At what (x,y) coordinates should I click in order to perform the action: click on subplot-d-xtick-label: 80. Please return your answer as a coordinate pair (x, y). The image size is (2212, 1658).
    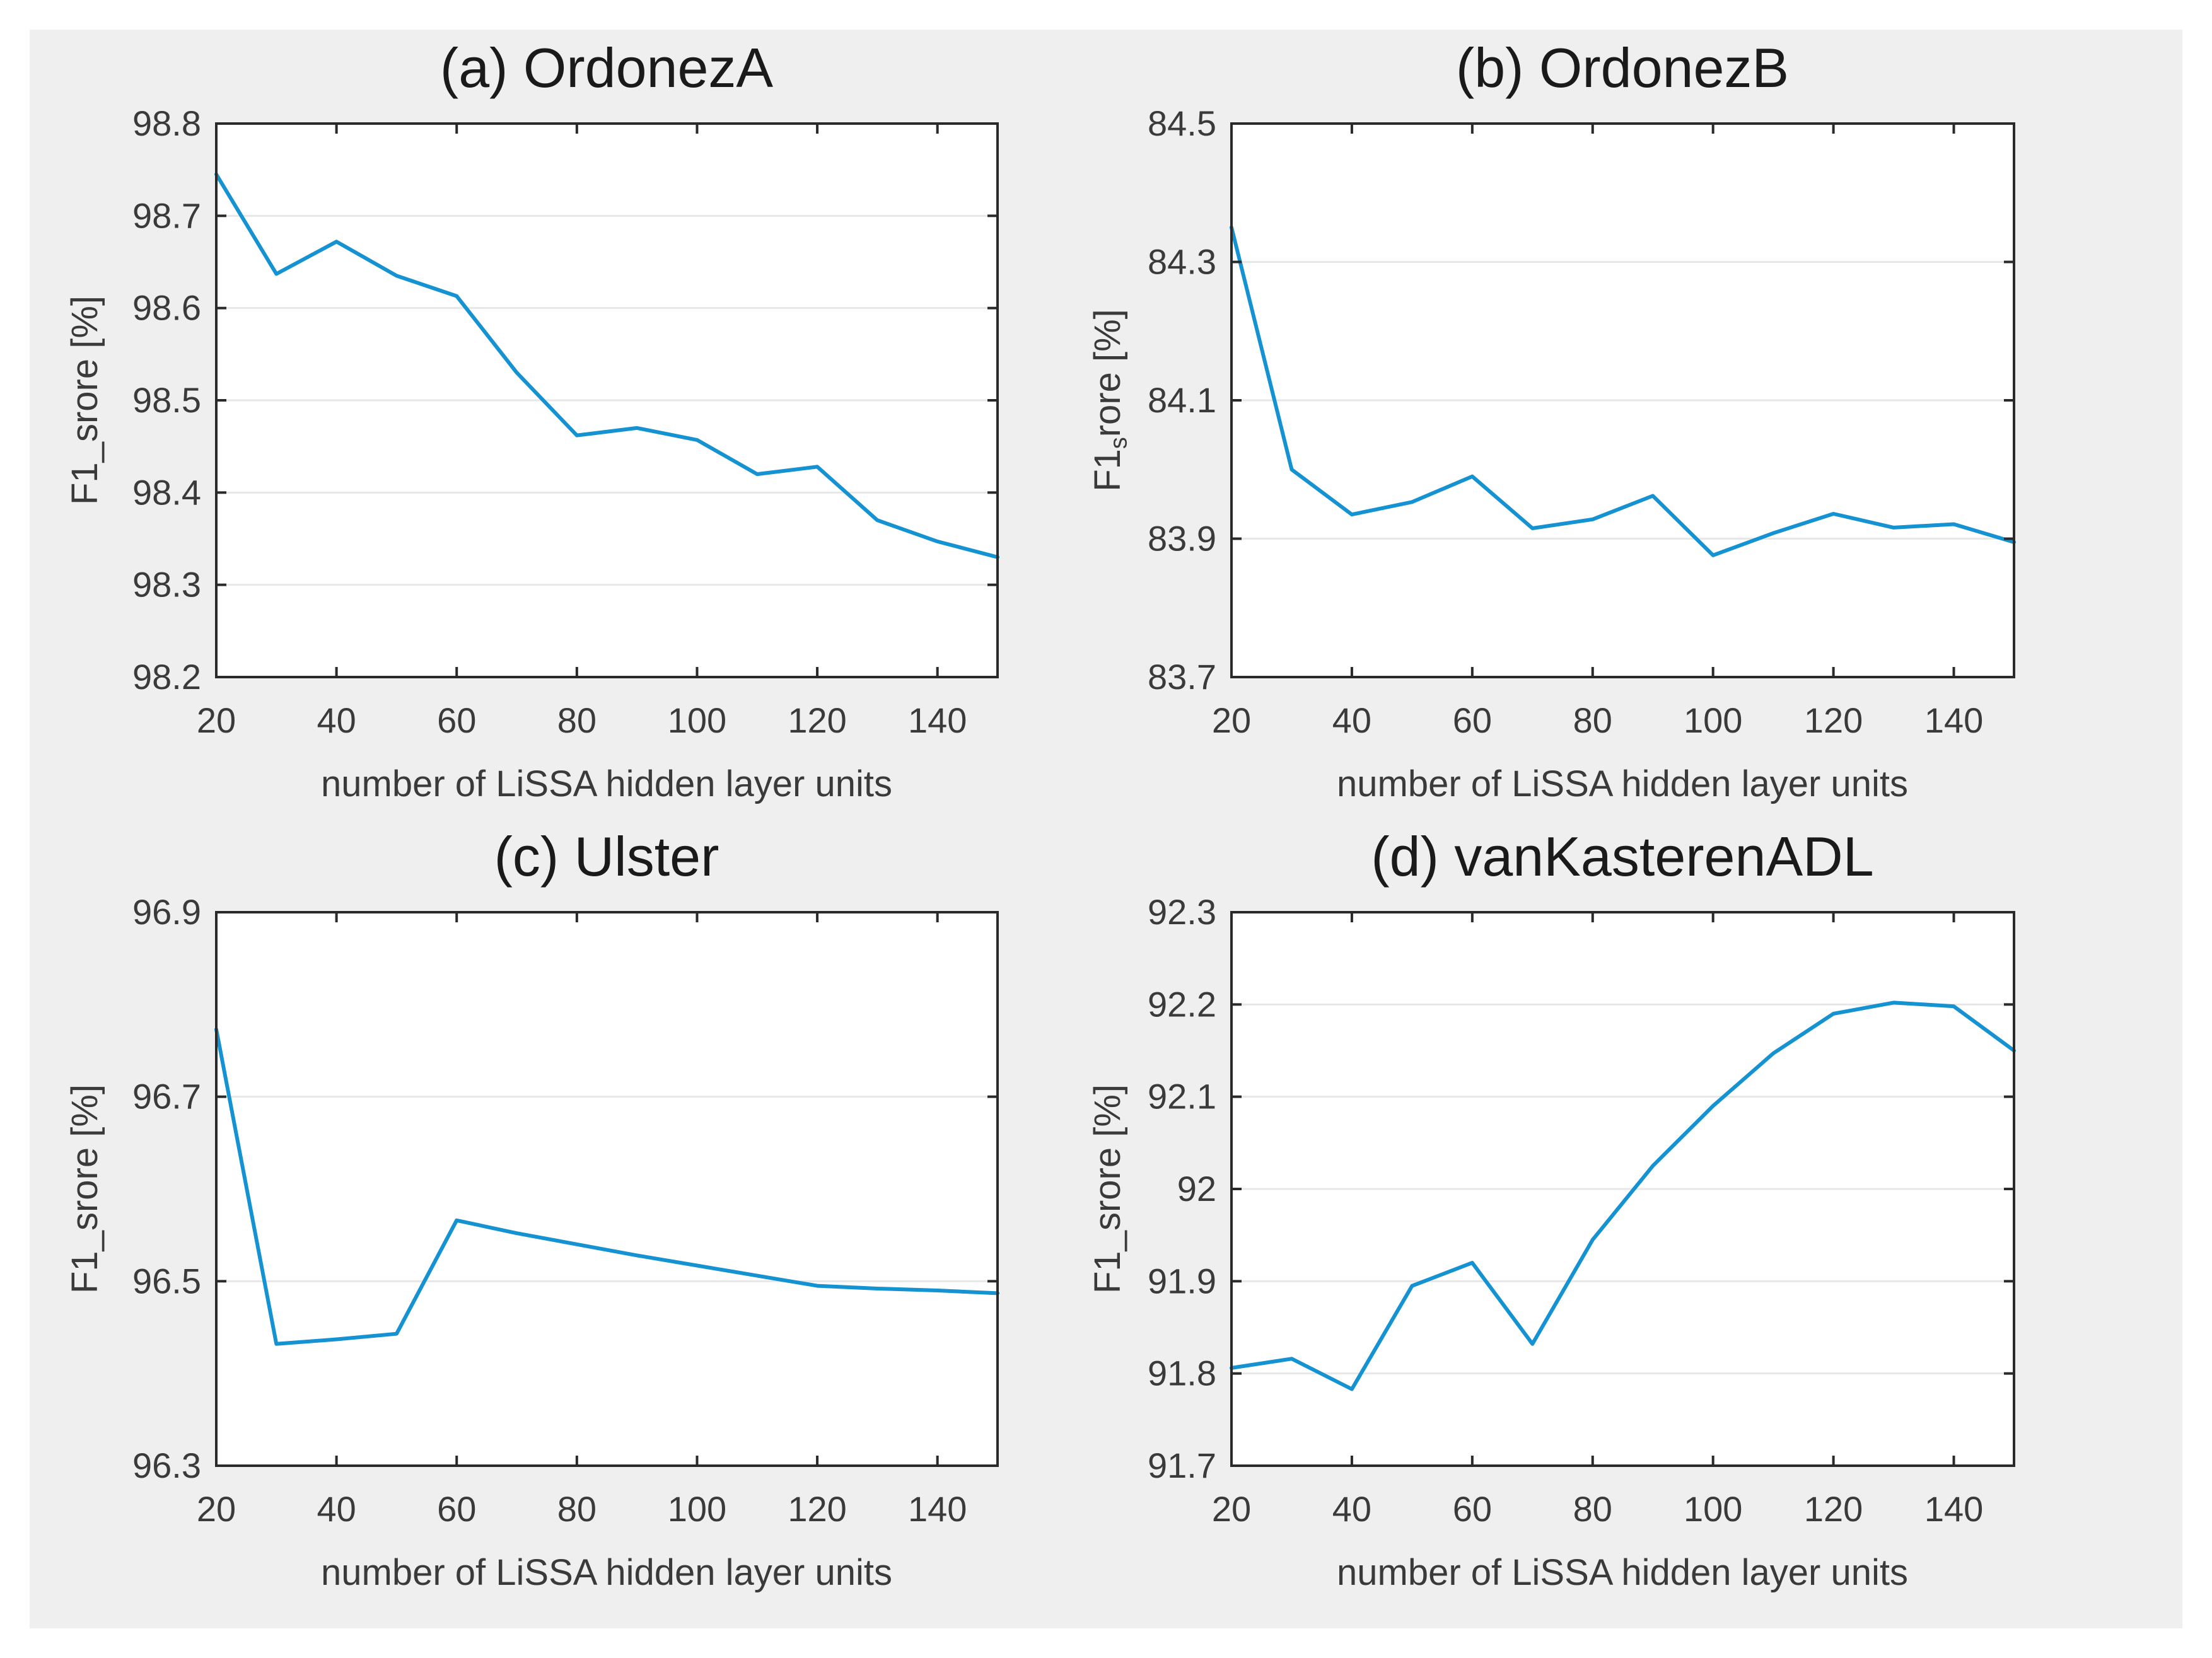
    Looking at the image, I should click on (1592, 1509).